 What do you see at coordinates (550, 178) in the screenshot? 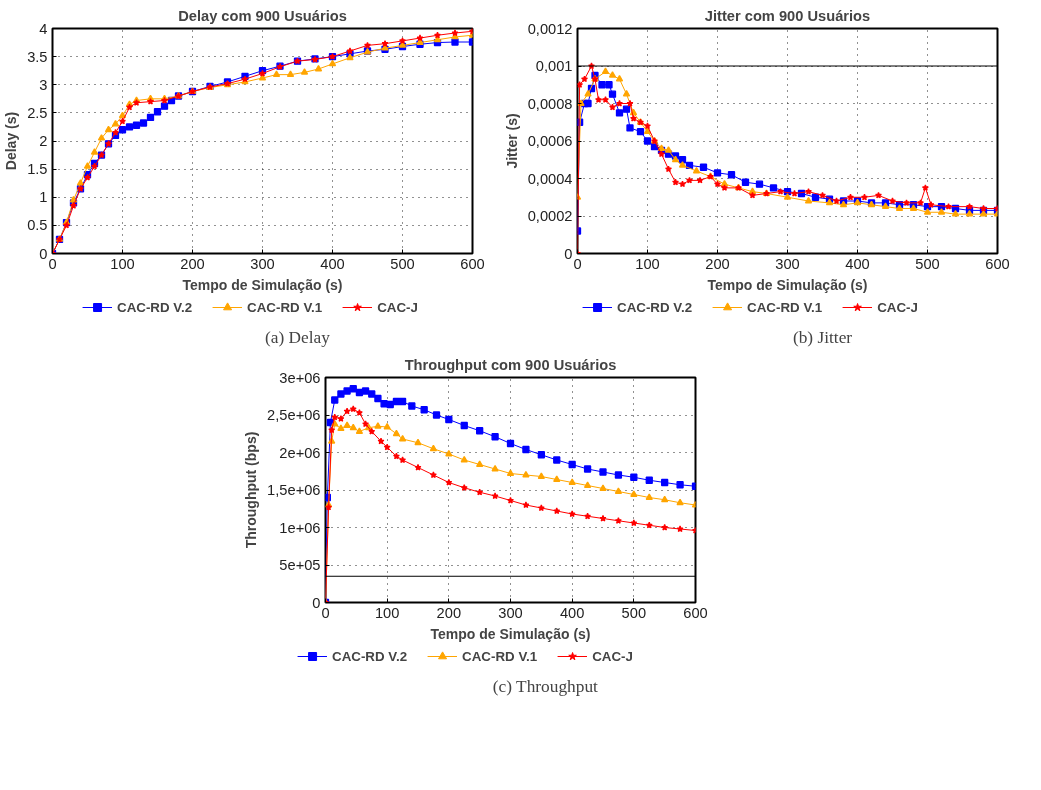
I see `y-tick-label: 0,0004` at bounding box center [550, 178].